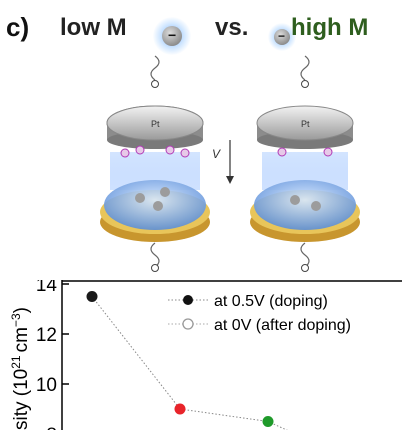 This screenshot has width=402, height=430. What do you see at coordinates (93, 27) in the screenshot?
I see `header-low-m: low M` at bounding box center [93, 27].